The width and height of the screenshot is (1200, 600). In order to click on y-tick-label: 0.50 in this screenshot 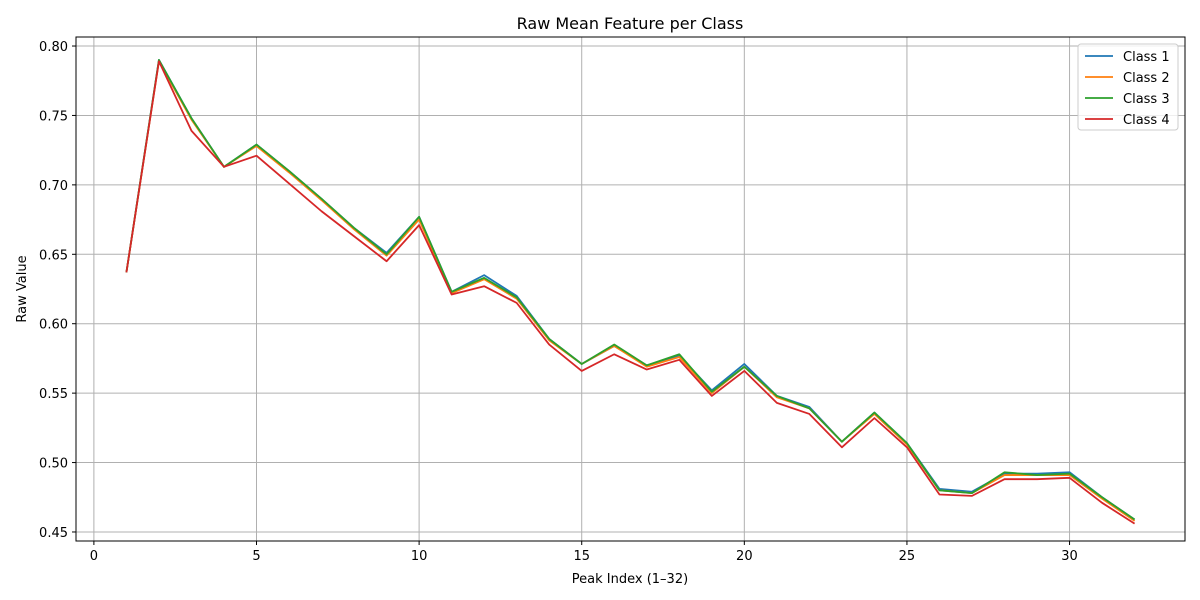, I will do `click(53, 464)`.